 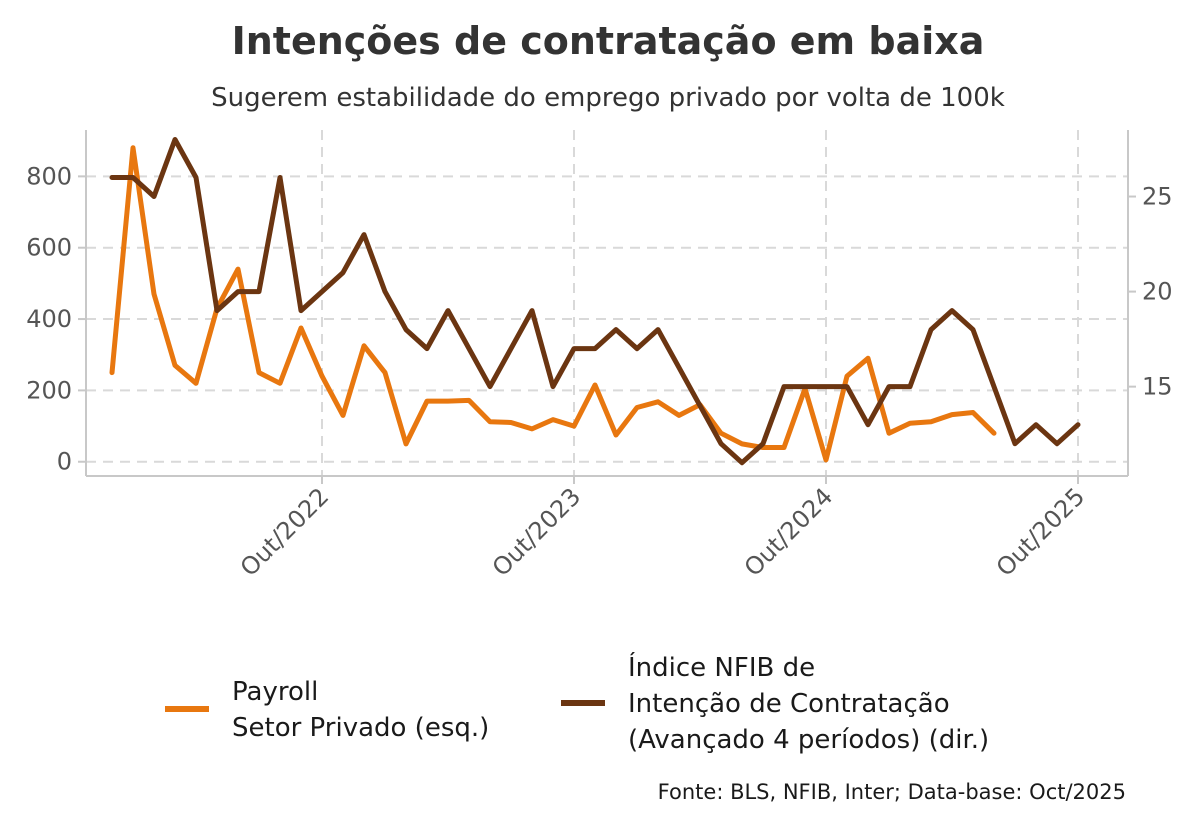 I want to click on x-tick-label: Out/2022, so click(x=284, y=531).